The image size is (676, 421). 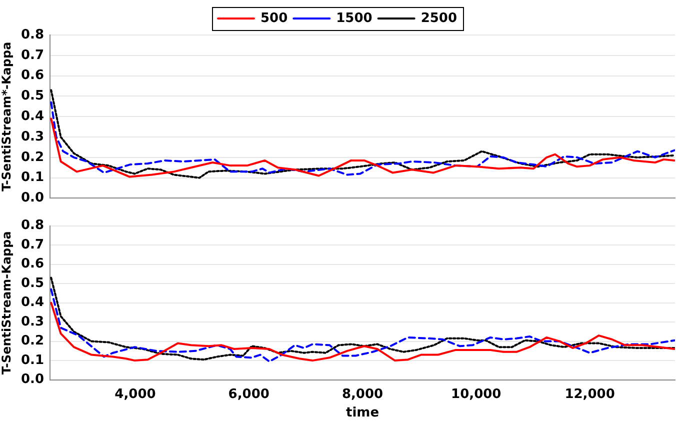 What do you see at coordinates (363, 394) in the screenshot?
I see `x-tick-label: 8,000` at bounding box center [363, 394].